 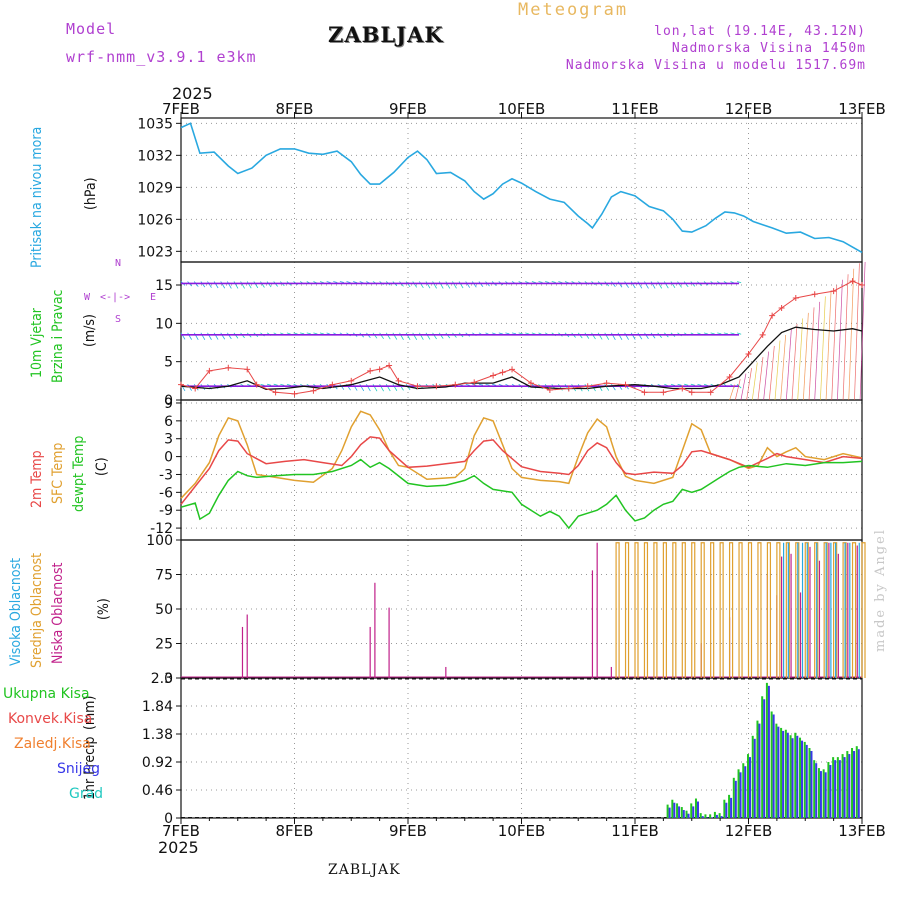 What do you see at coordinates (50, 719) in the screenshot?
I see `legend-convective-rain: Konvek.Kisa` at bounding box center [50, 719].